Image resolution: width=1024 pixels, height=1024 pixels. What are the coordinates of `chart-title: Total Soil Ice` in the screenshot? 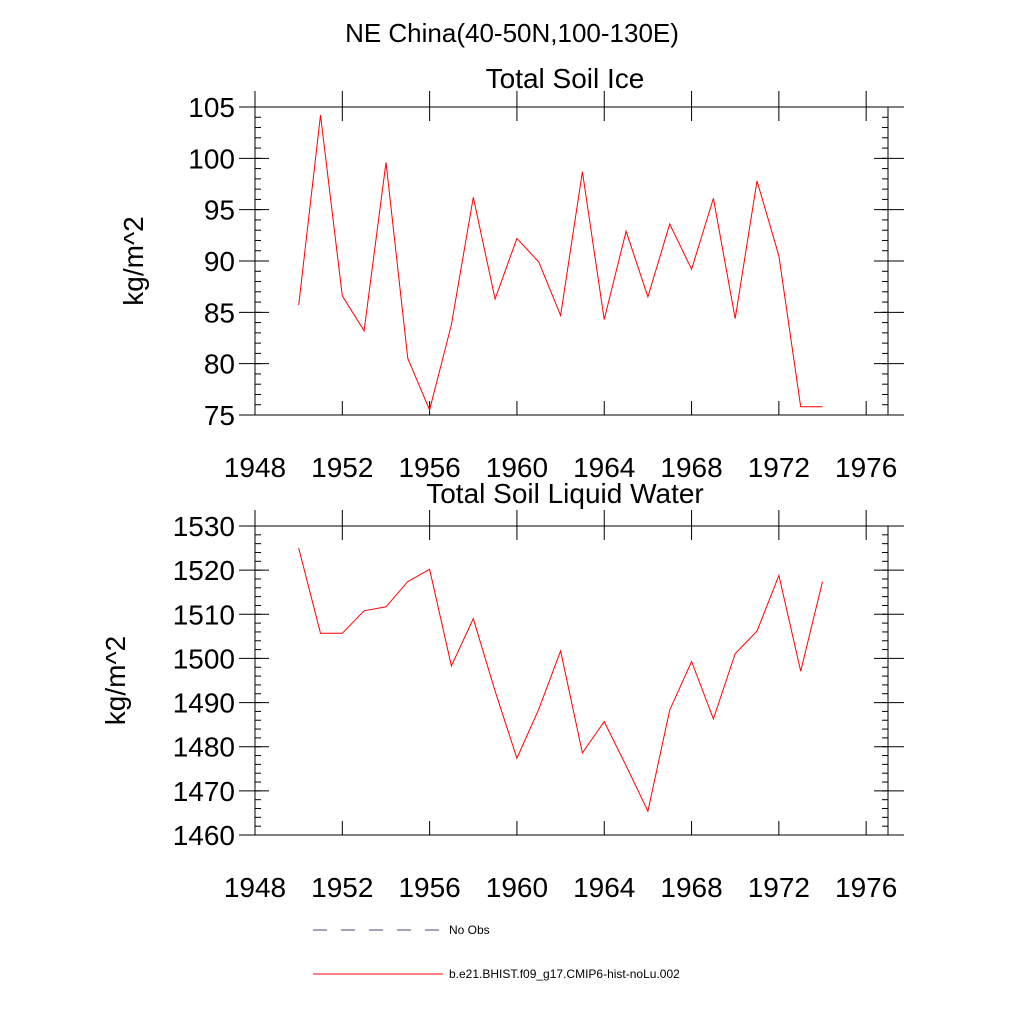 It's located at (565, 78).